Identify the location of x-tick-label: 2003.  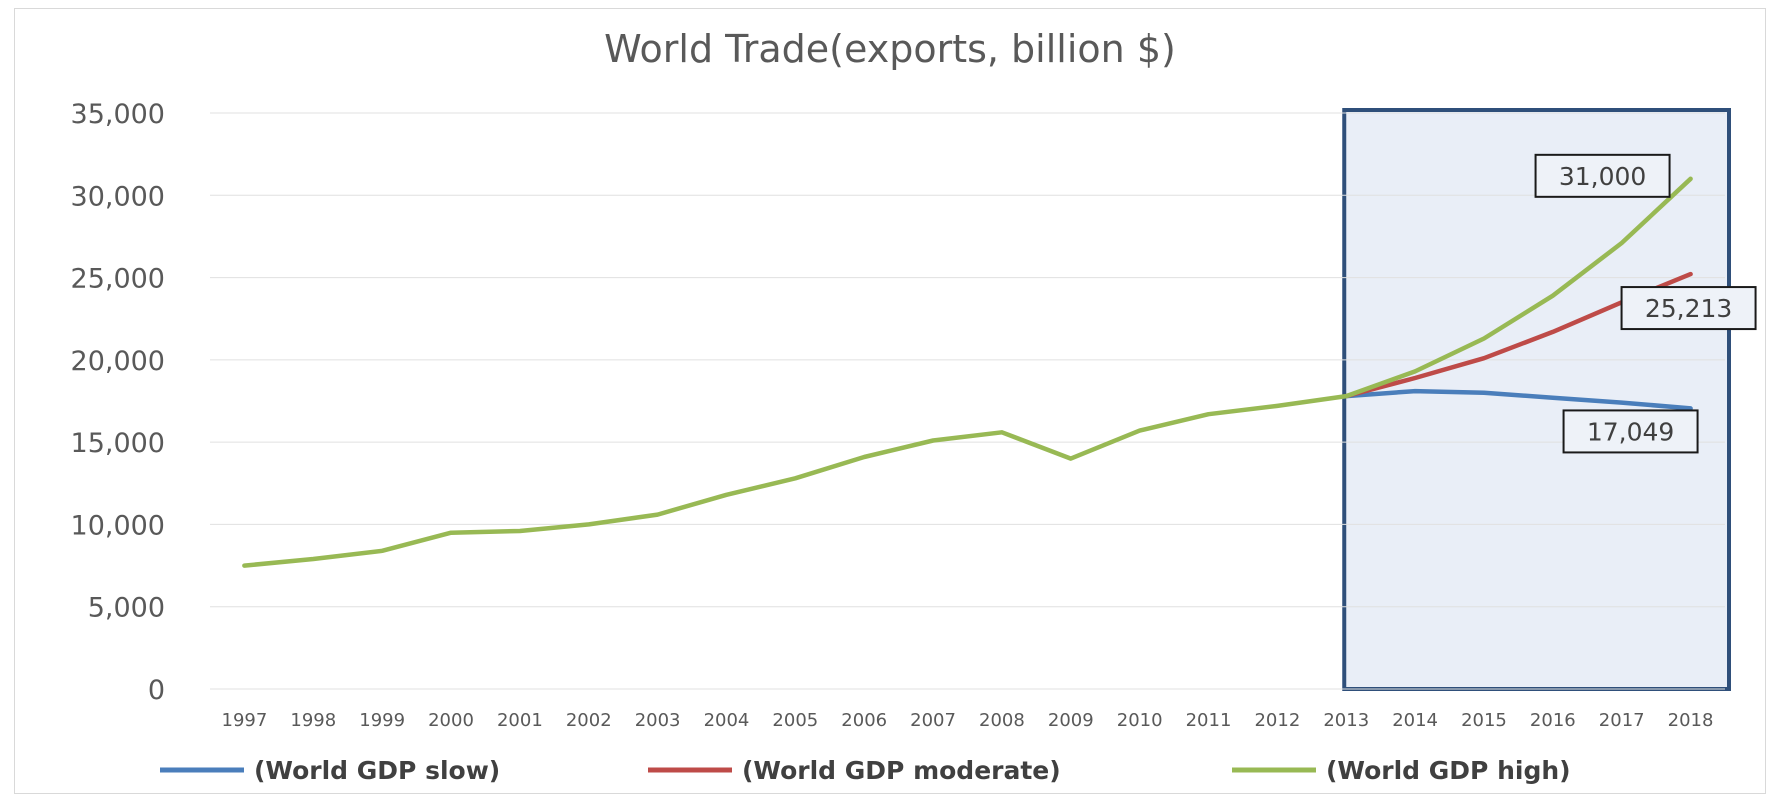
(658, 720).